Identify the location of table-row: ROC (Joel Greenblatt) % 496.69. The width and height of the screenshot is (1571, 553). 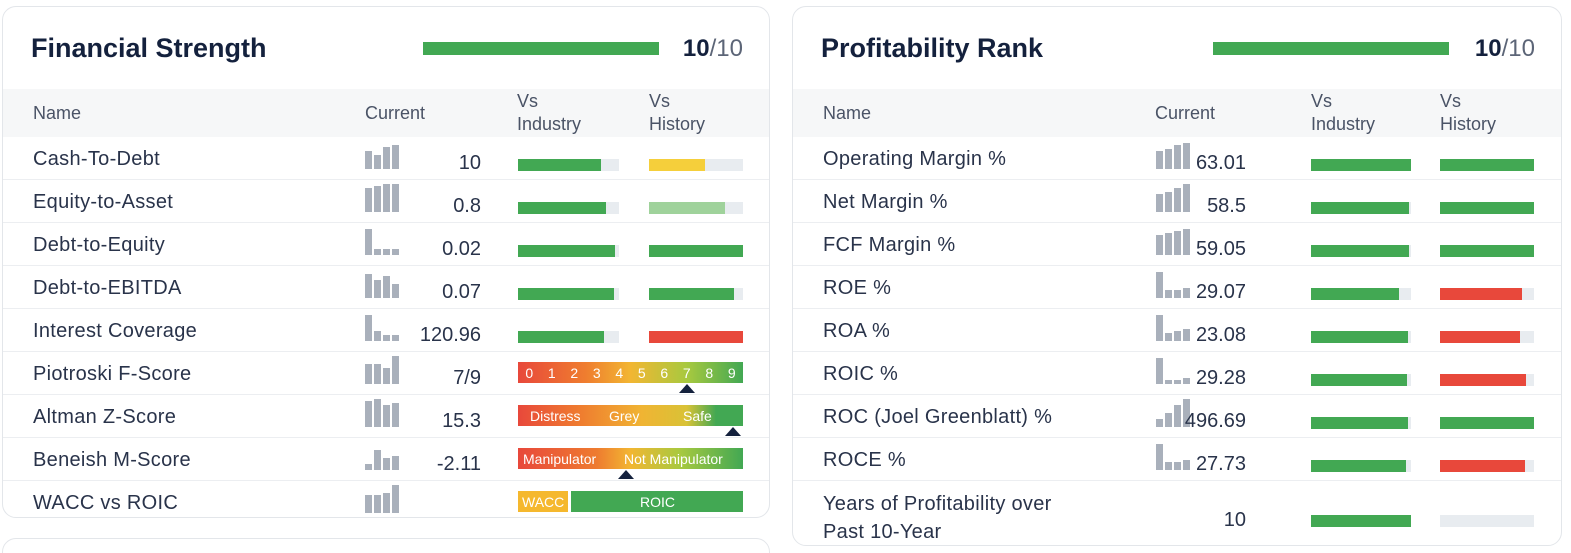
(1177, 416).